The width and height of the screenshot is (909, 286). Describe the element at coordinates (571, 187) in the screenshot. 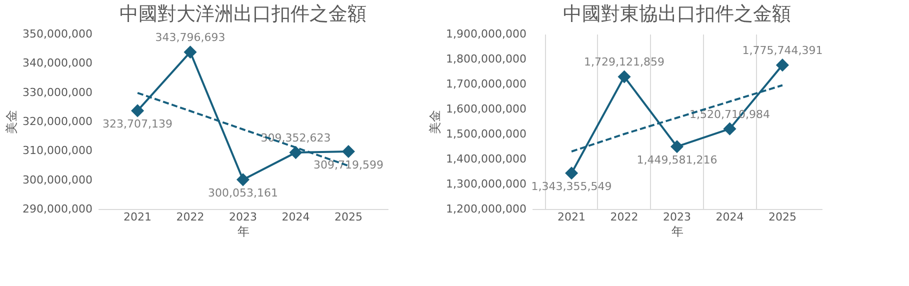

I see `data-label: 1,343,355,549` at that location.